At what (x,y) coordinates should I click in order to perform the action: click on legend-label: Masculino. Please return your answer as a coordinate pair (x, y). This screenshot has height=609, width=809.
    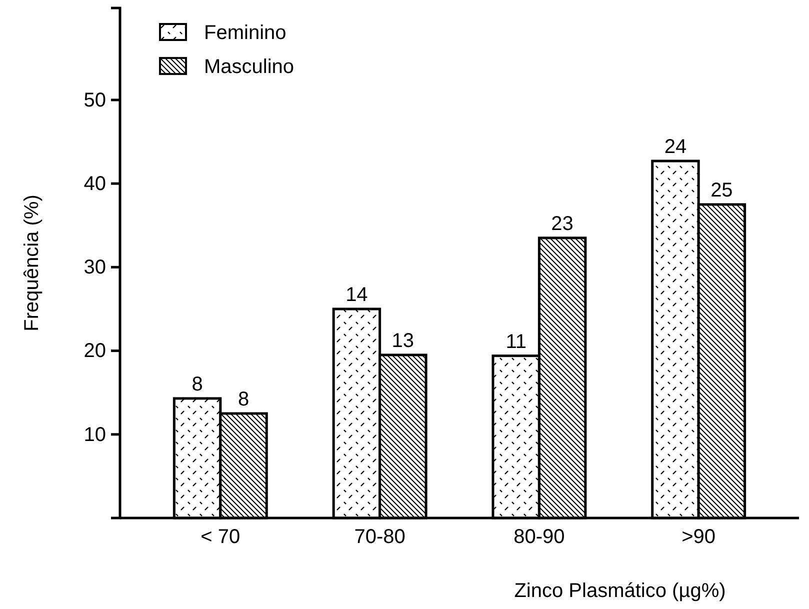
    Looking at the image, I should click on (249, 67).